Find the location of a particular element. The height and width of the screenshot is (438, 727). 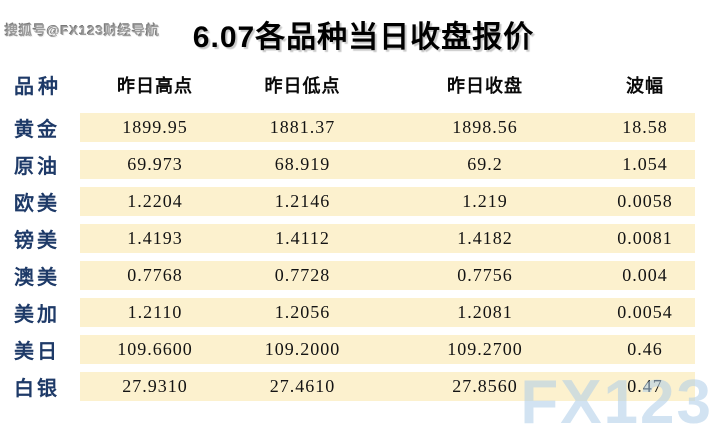

range-value: 18.58 is located at coordinates (645, 127).